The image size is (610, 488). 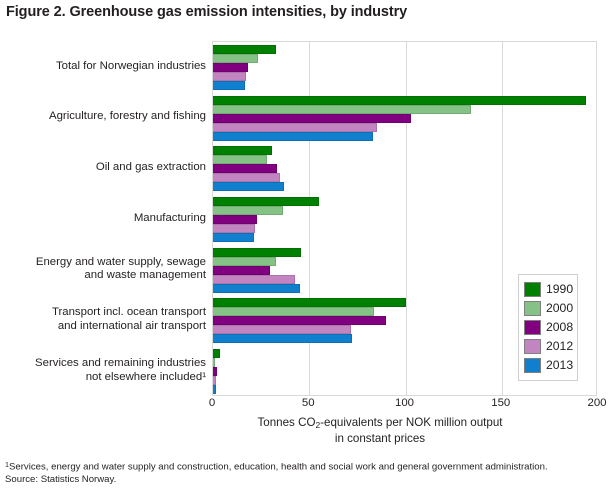 I want to click on category-label: Manufacturing, so click(x=103, y=219).